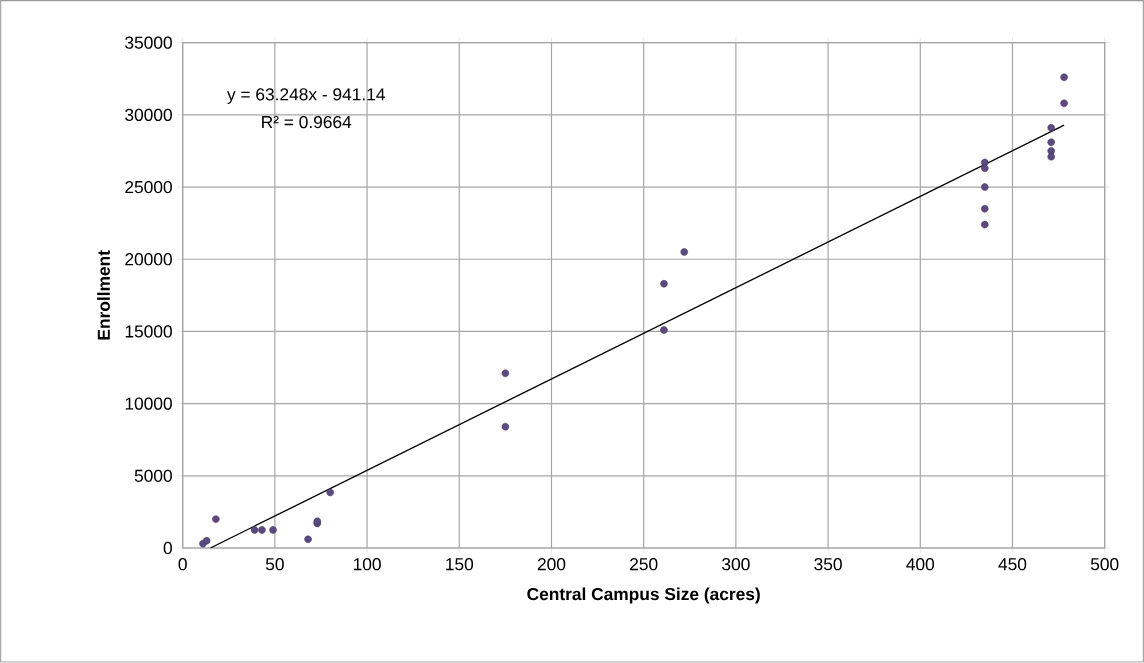  Describe the element at coordinates (367, 564) in the screenshot. I see `x-tick-label: 100` at that location.